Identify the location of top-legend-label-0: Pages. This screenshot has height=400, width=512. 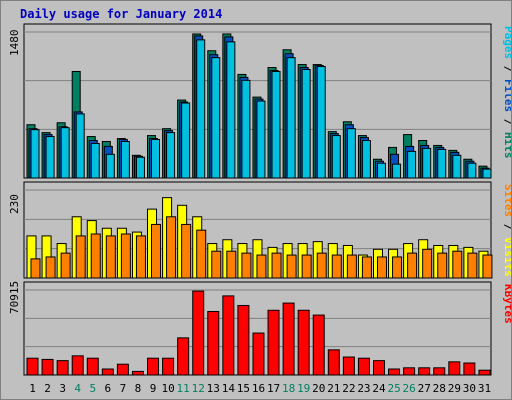
(506, 42).